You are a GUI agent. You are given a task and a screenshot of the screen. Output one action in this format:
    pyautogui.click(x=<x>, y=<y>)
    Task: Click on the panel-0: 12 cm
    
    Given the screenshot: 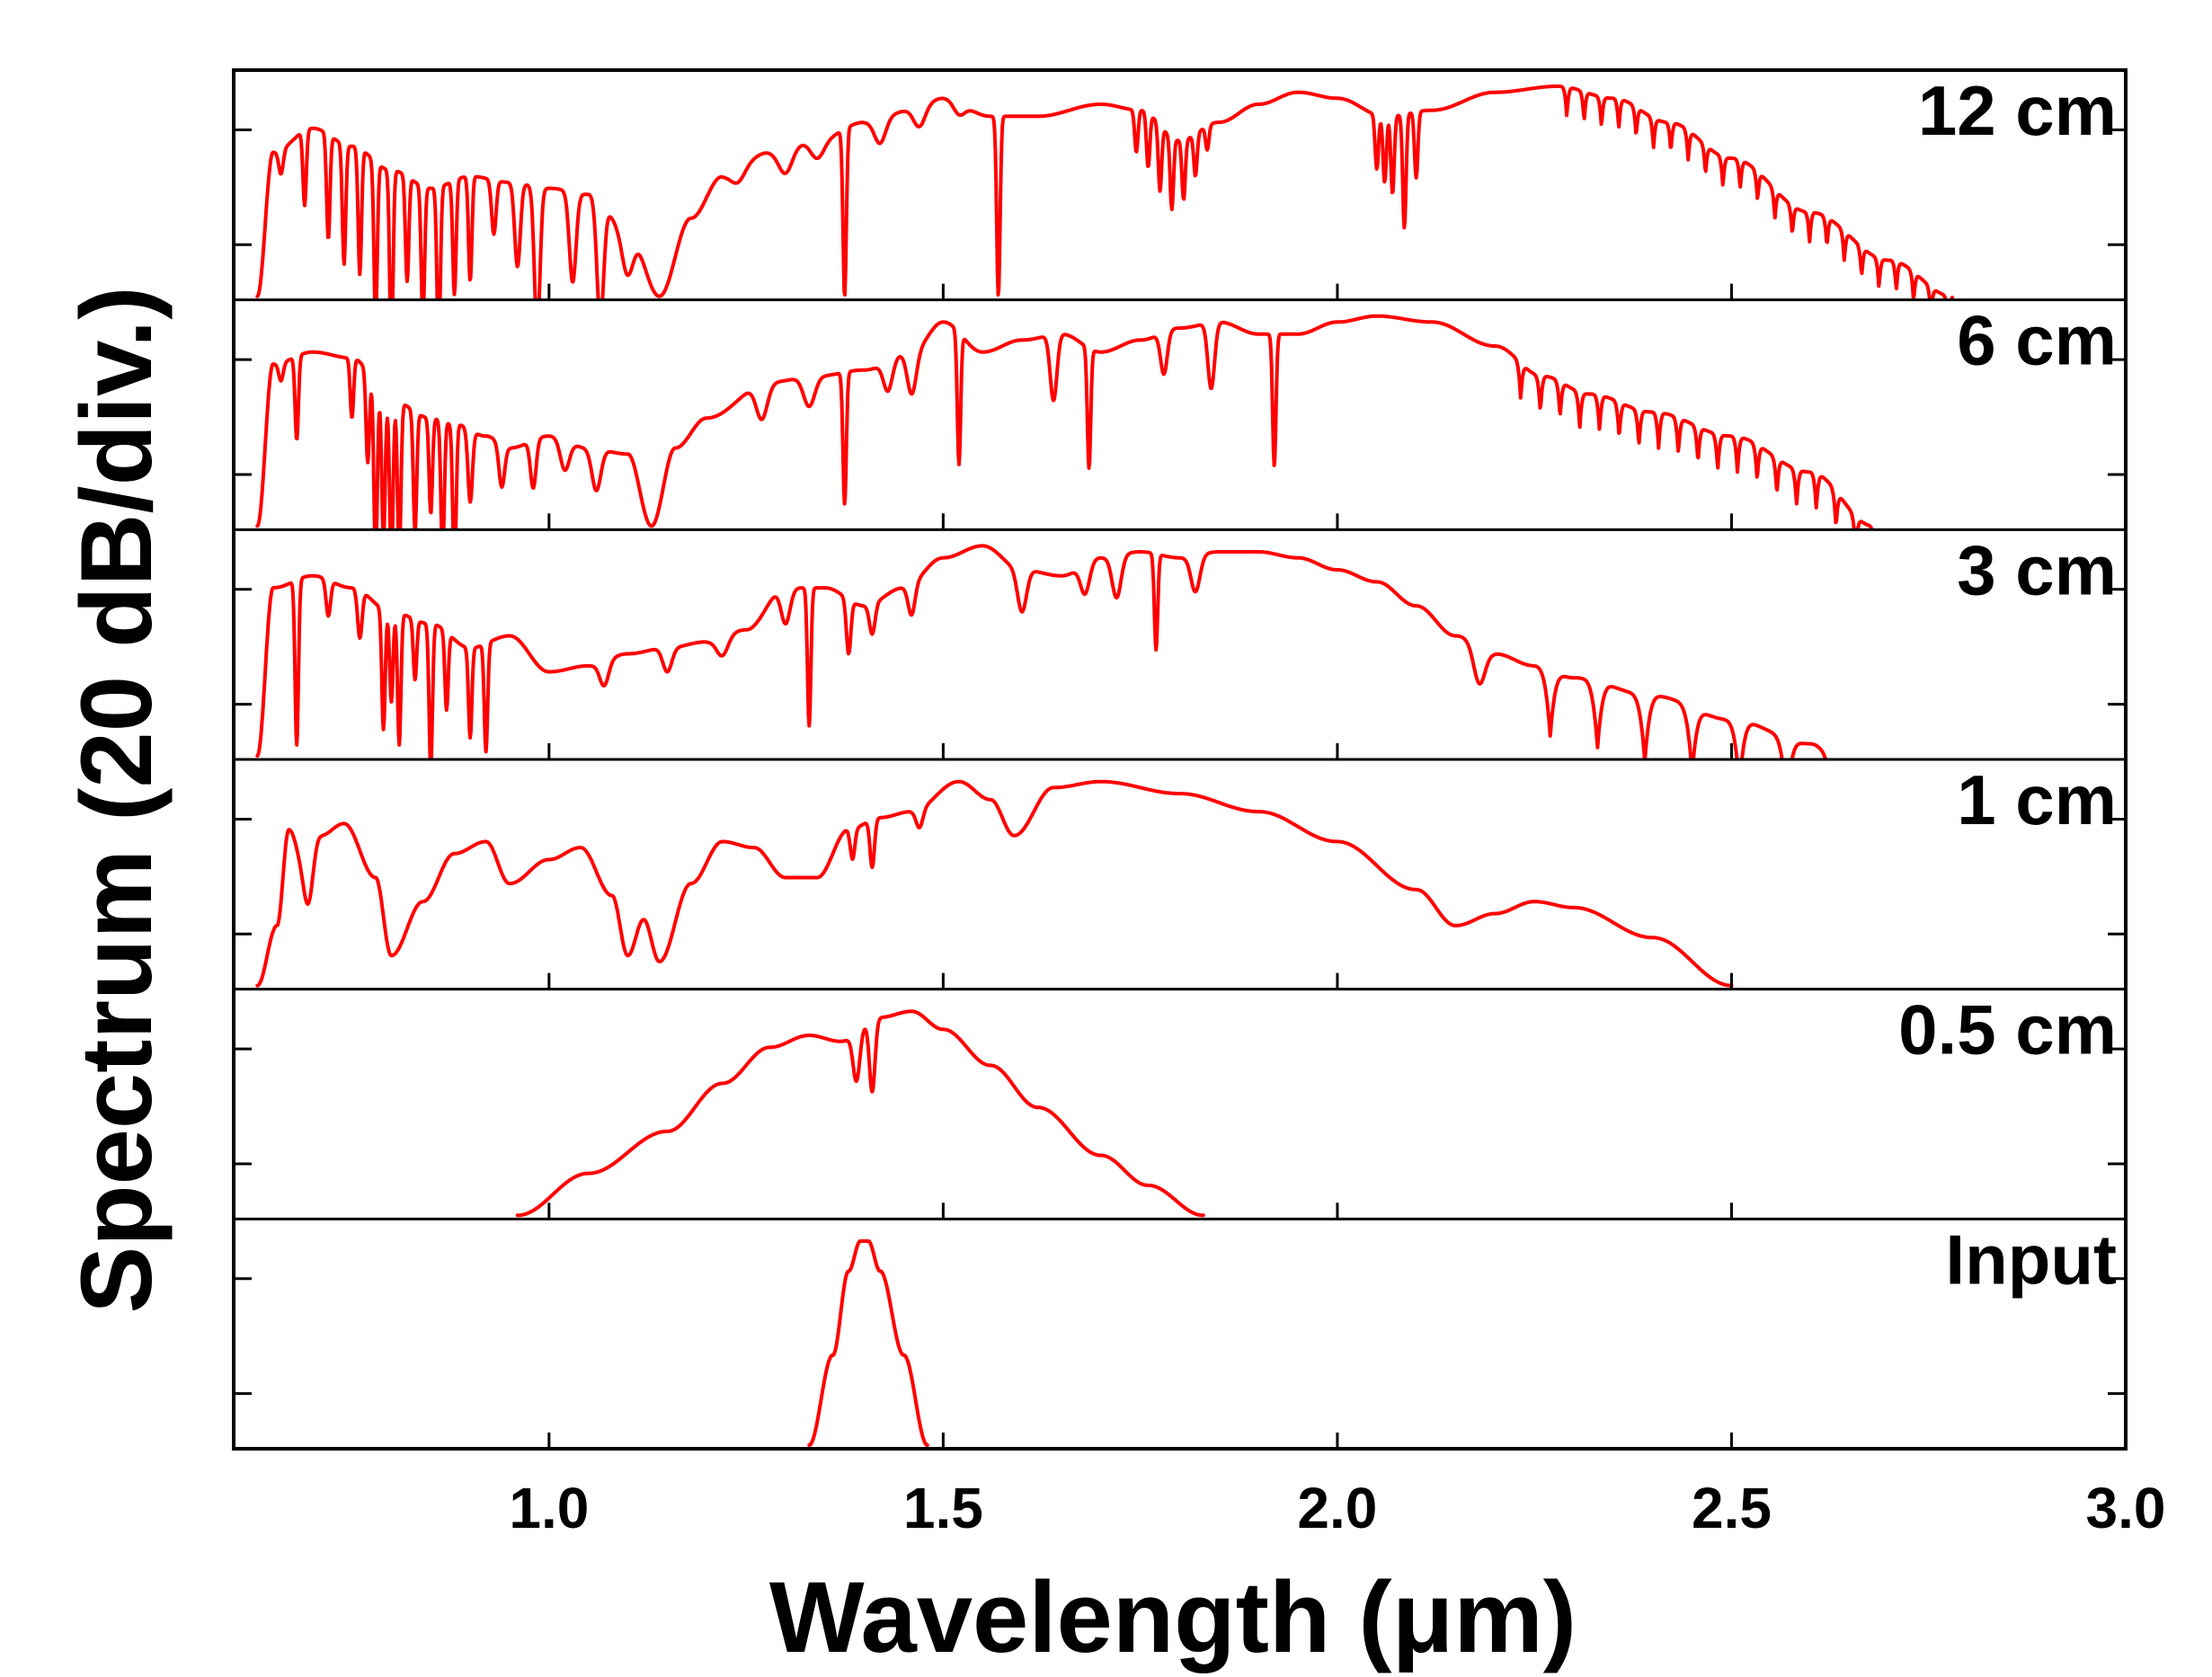 What is the action you would take?
    pyautogui.click(x=1180, y=185)
    